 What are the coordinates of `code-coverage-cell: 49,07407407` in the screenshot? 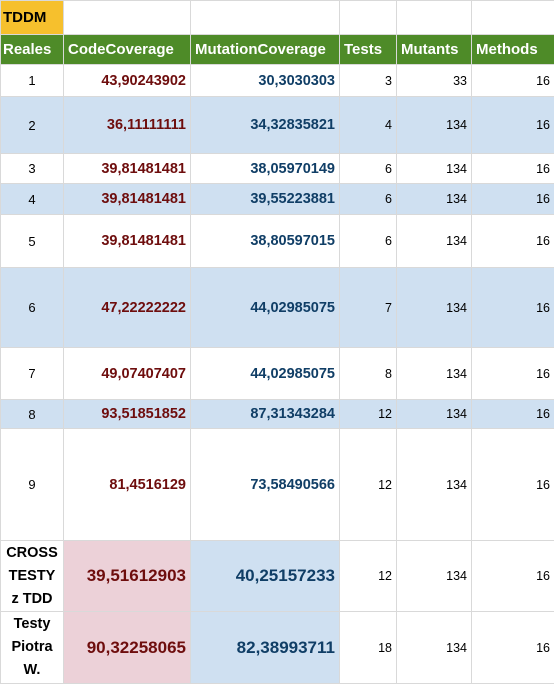 It's located at (127, 374).